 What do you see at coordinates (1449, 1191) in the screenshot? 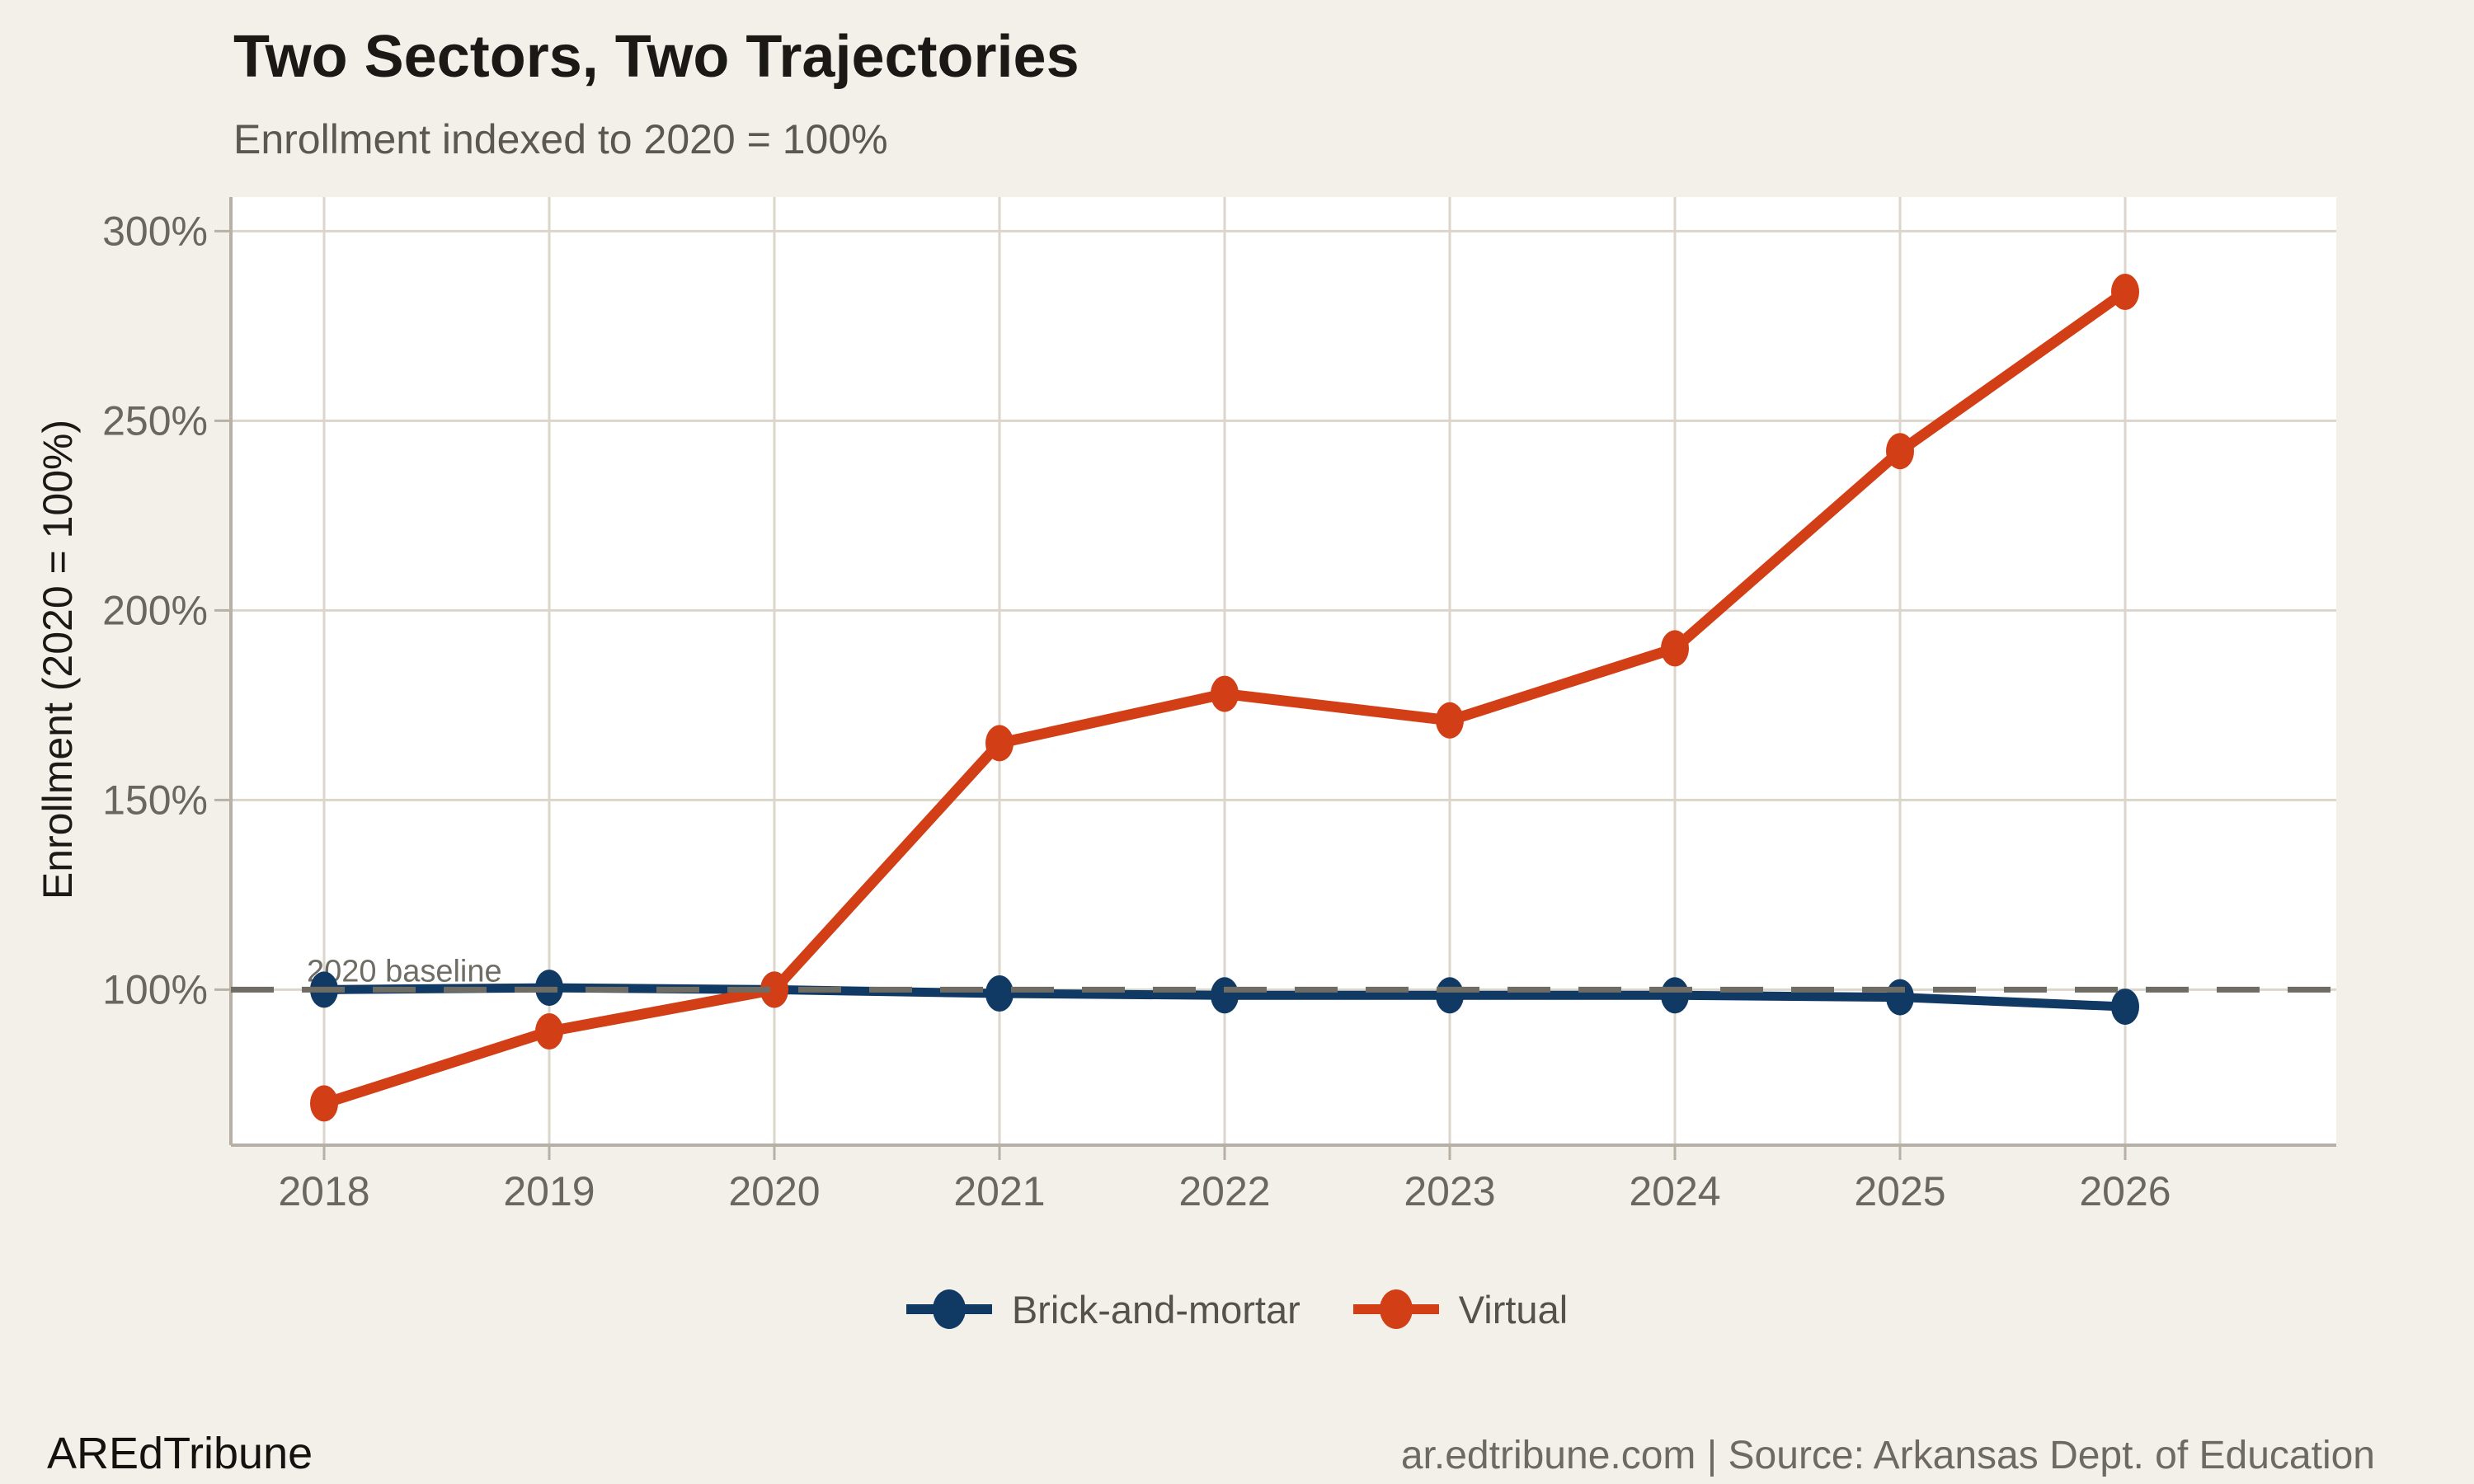
I see `x-tick-label: 2023` at bounding box center [1449, 1191].